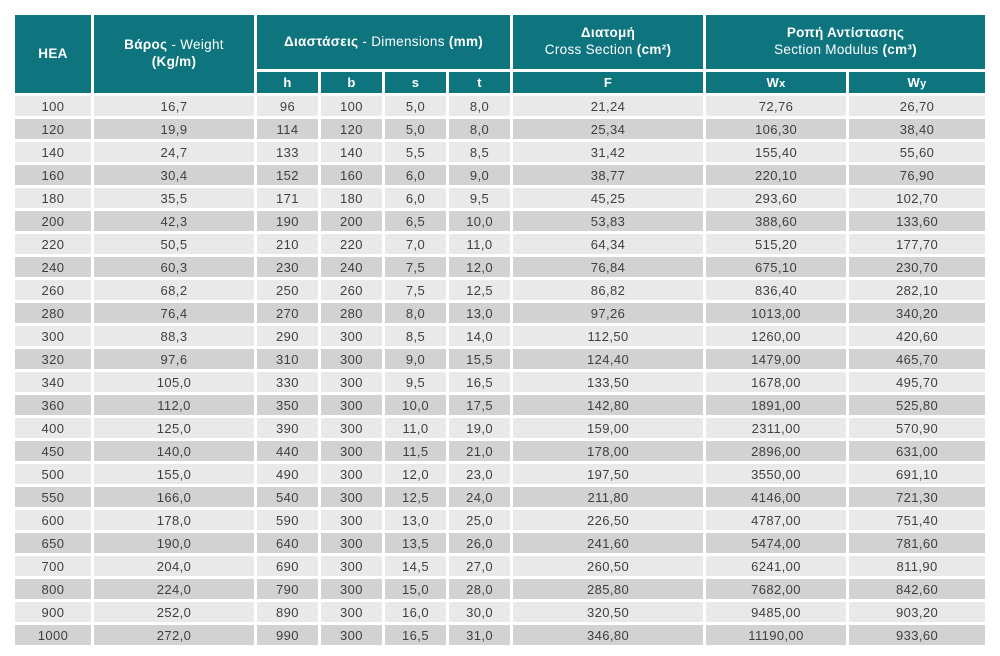 This screenshot has width=1000, height=656. Describe the element at coordinates (174, 129) in the screenshot. I see `cell-weight: 19,9` at that location.